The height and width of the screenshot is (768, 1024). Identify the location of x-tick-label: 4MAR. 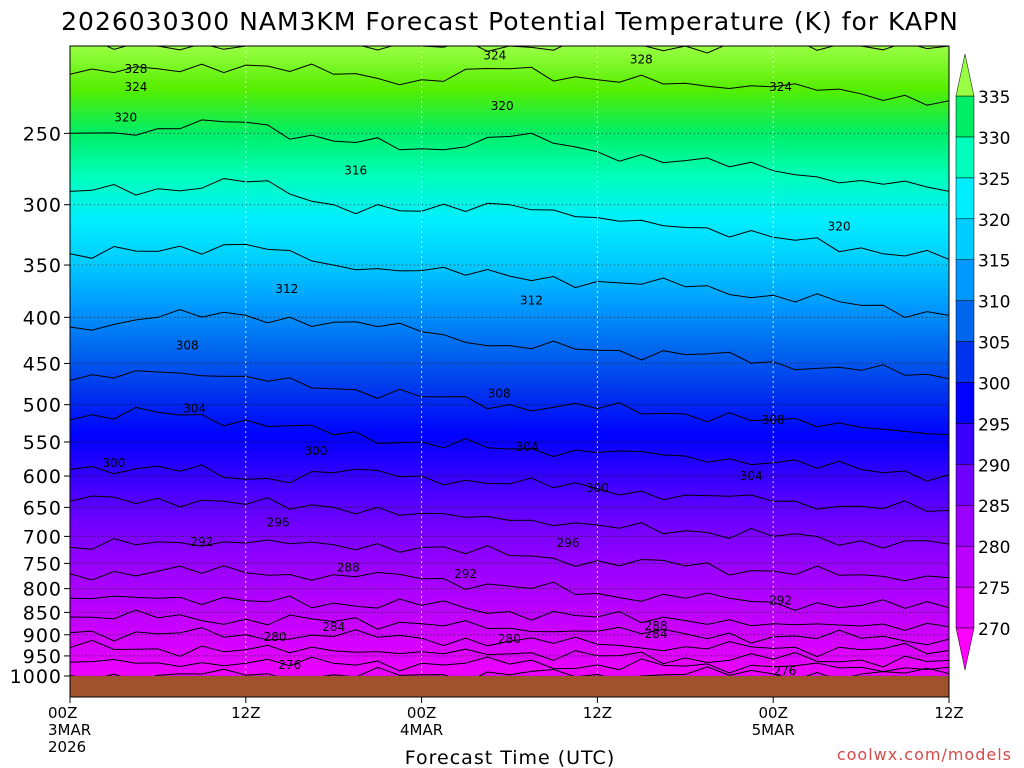
(421, 730).